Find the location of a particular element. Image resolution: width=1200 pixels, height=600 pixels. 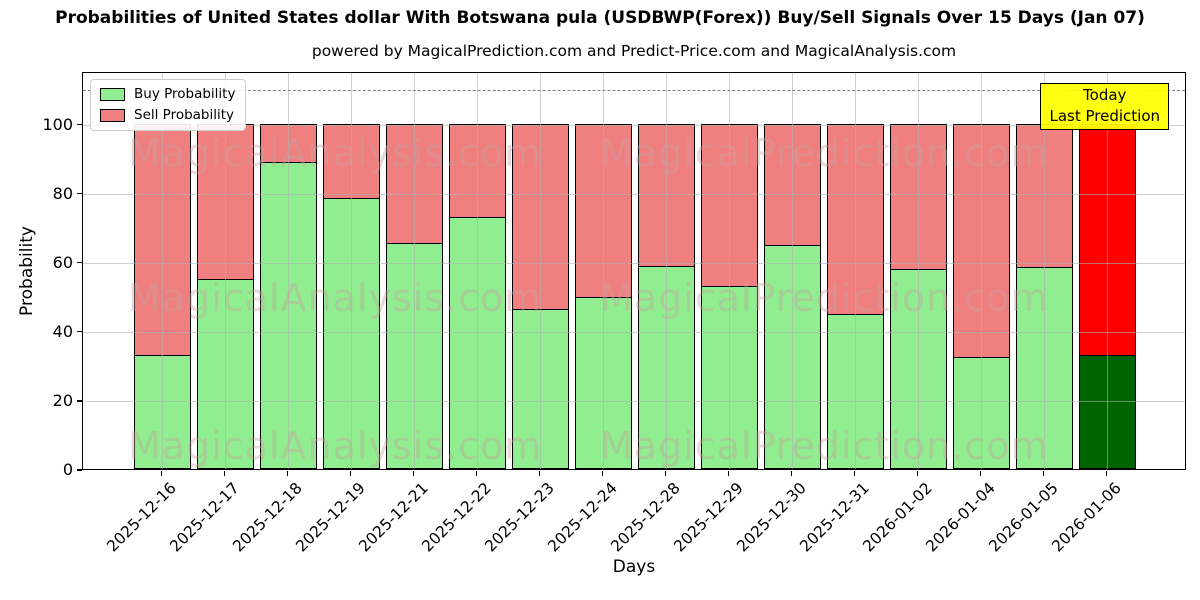

chart-legend: Buy Probability Sell Probability is located at coordinates (168, 105).